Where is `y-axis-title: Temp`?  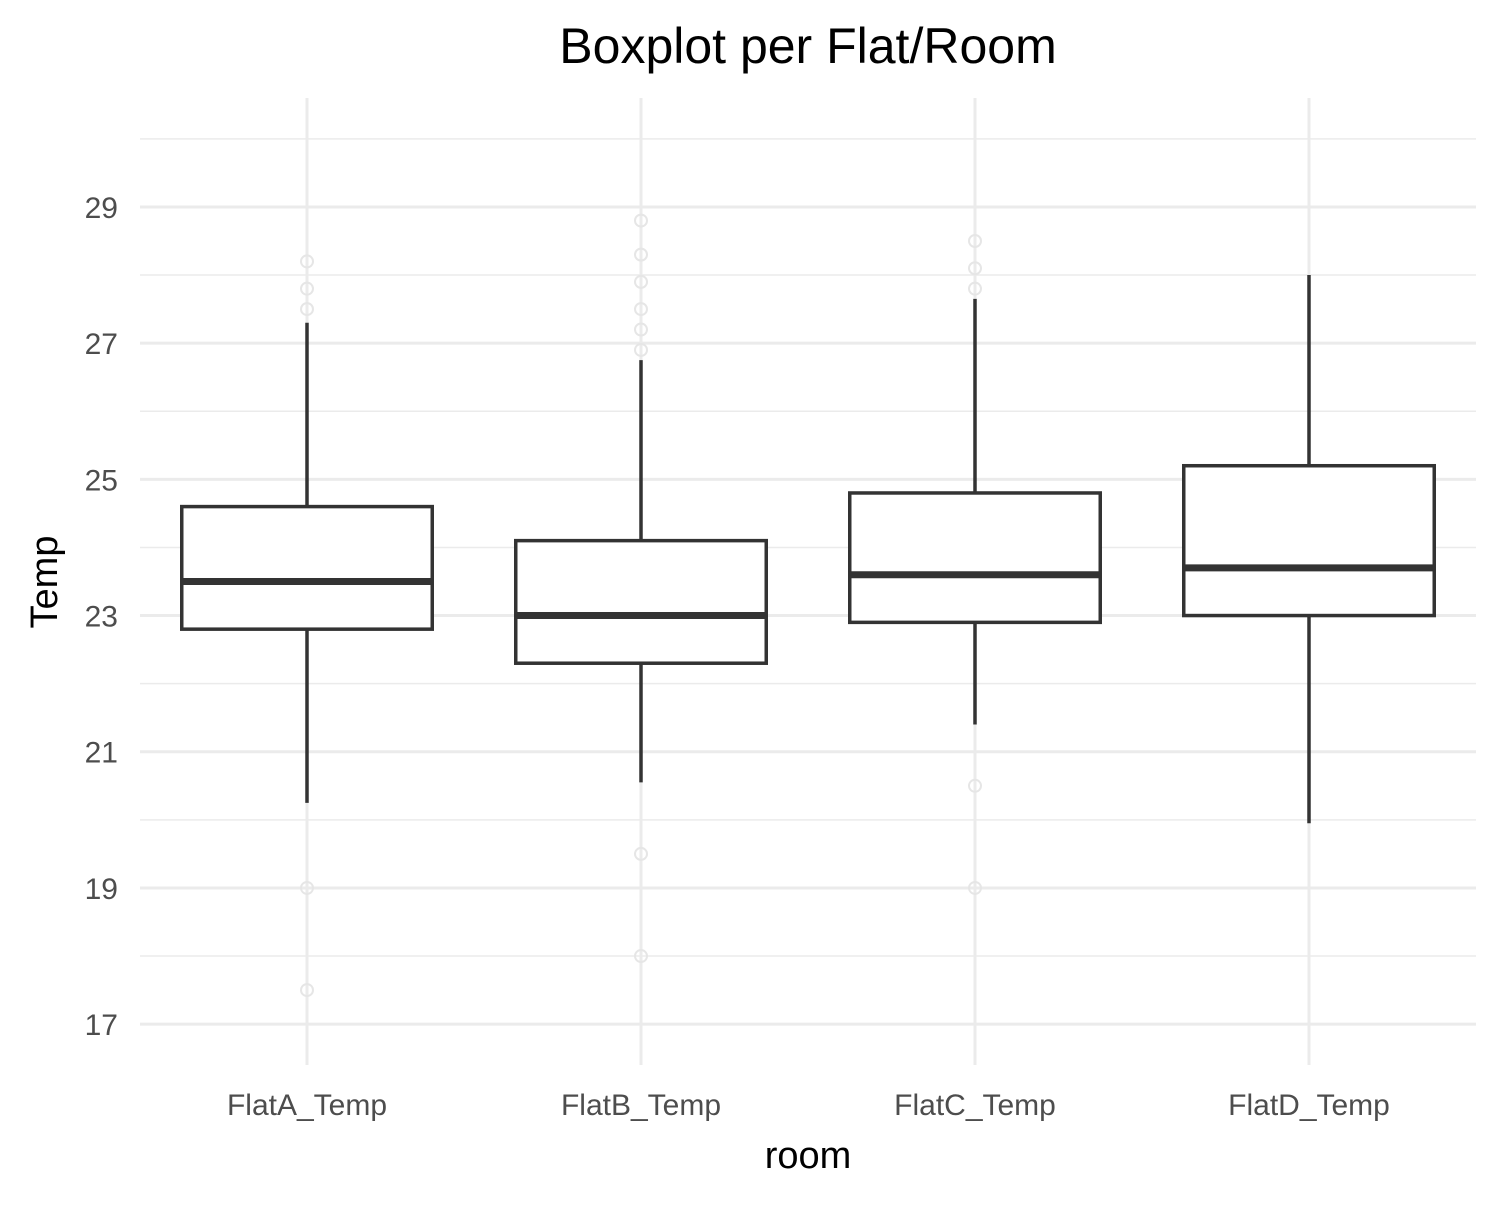 y-axis-title: Temp is located at coordinates (45, 582).